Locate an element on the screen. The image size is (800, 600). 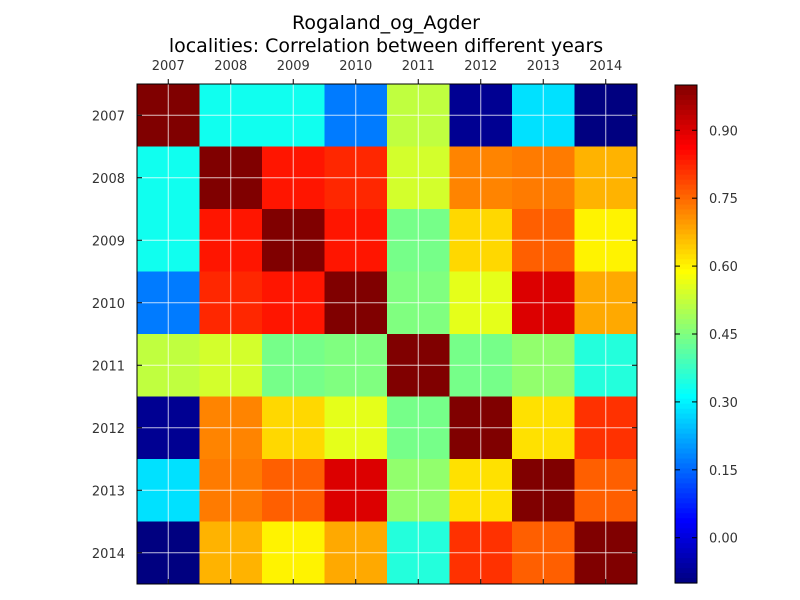
x-tick-label: 2007 is located at coordinates (168, 66).